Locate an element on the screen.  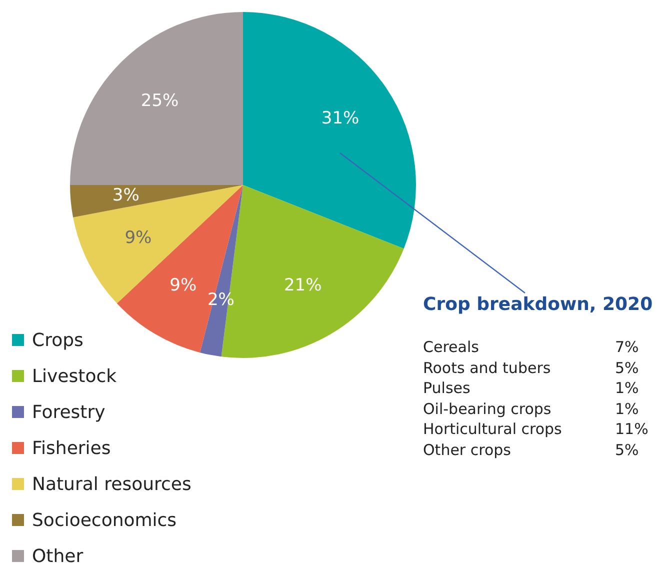
legend-label: Socioeconomics is located at coordinates (104, 520).